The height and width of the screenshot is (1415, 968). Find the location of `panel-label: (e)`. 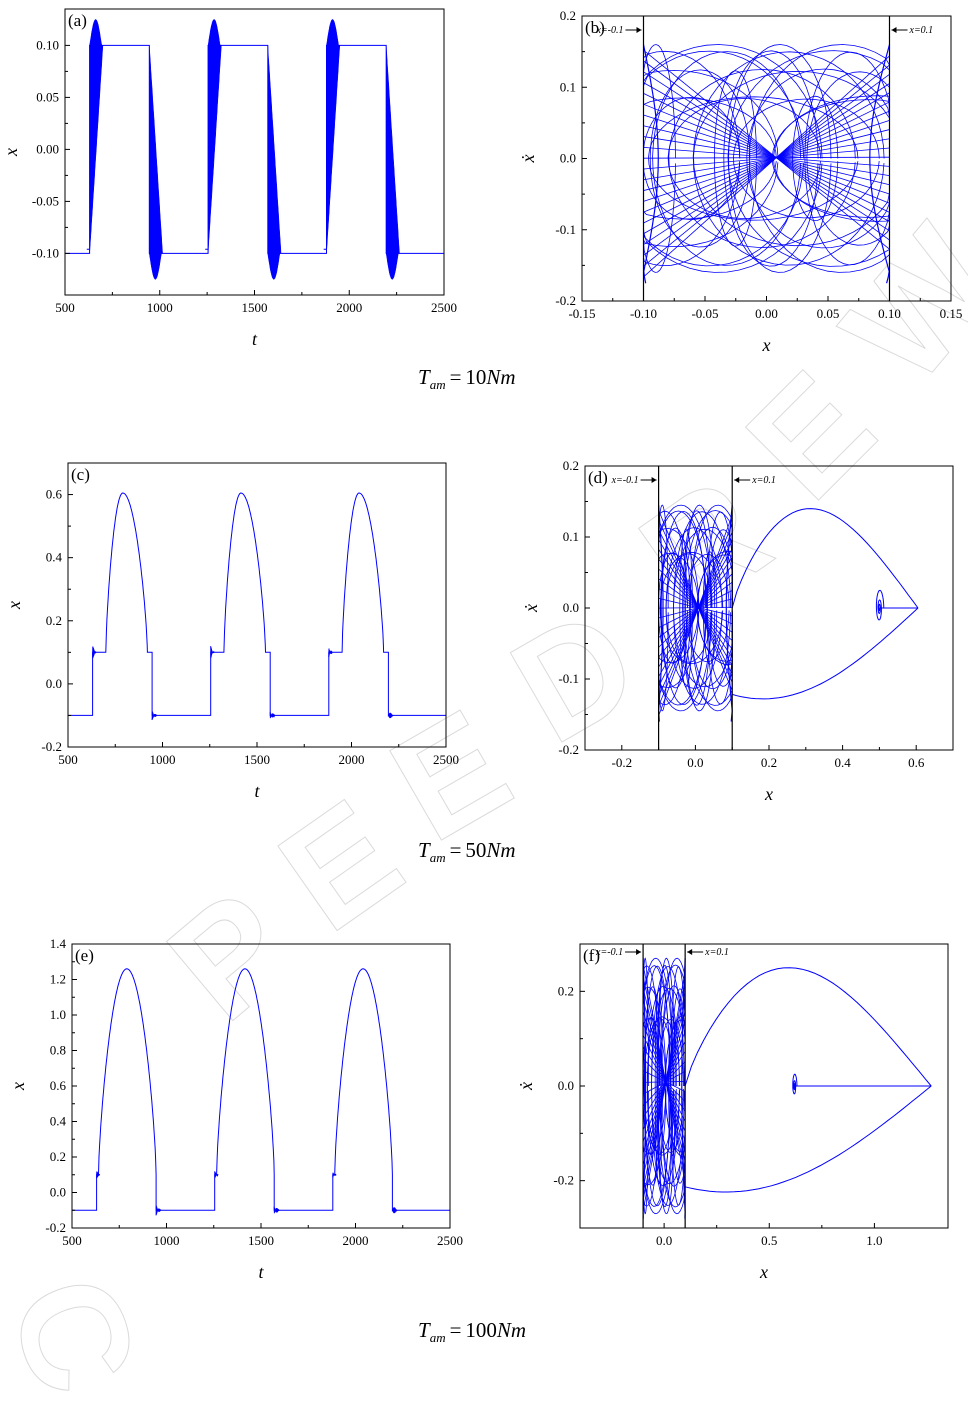

panel-label: (e) is located at coordinates (84, 955).